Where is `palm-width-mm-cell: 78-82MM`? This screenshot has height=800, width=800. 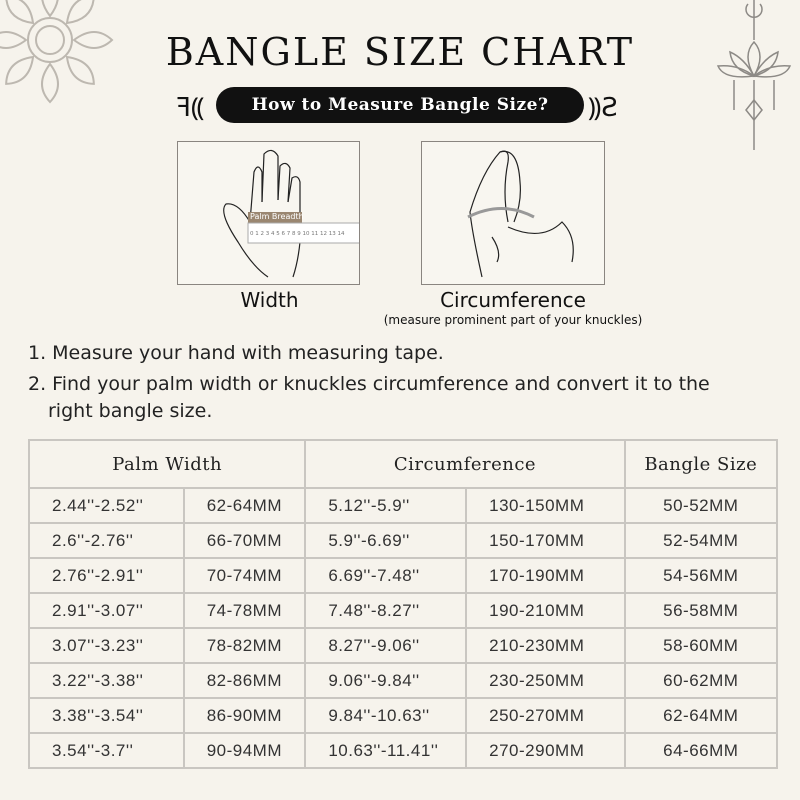
palm-width-mm-cell: 78-82MM is located at coordinates (244, 645).